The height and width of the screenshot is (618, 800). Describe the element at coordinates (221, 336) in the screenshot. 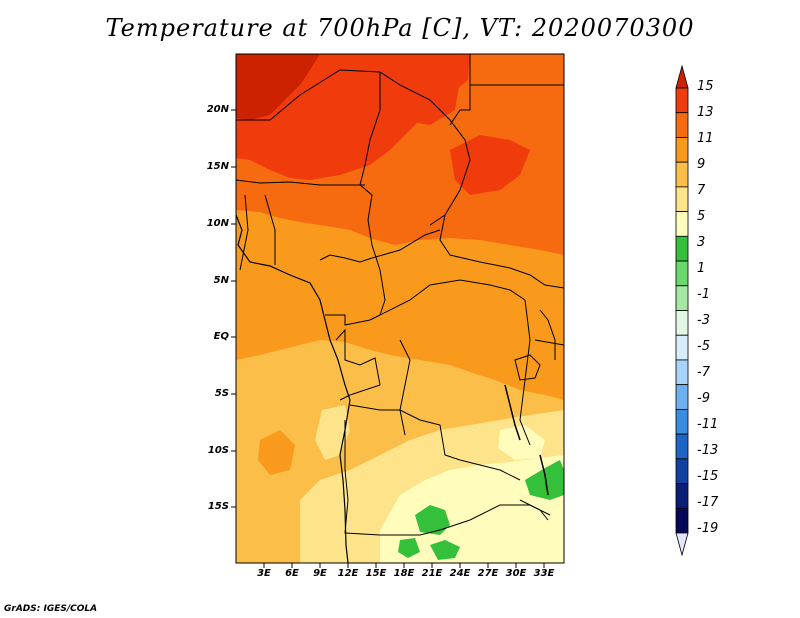

I see `lat-label-eq: EQ` at that location.